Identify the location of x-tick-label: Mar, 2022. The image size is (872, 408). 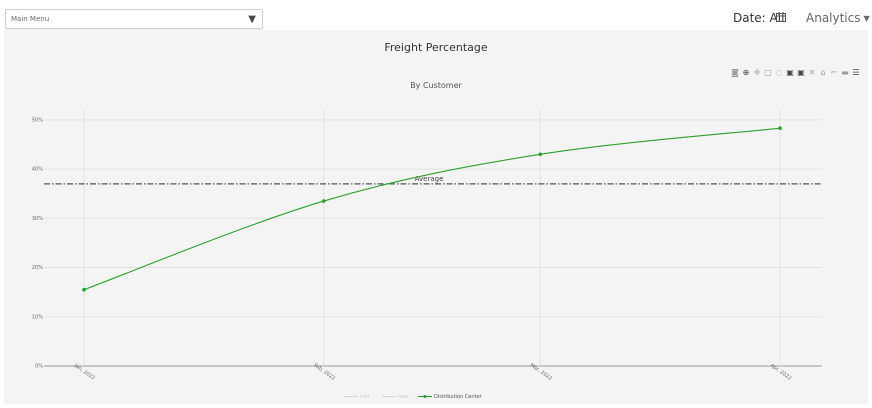
(541, 371).